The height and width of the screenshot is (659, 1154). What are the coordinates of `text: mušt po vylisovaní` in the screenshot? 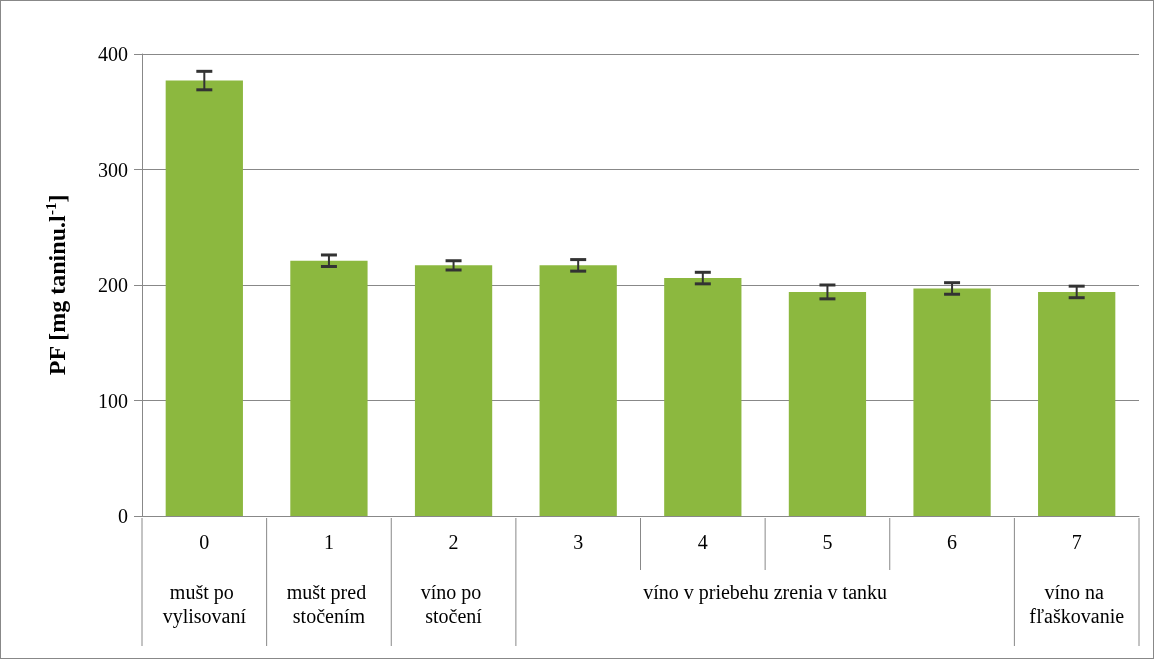 It's located at (204, 604).